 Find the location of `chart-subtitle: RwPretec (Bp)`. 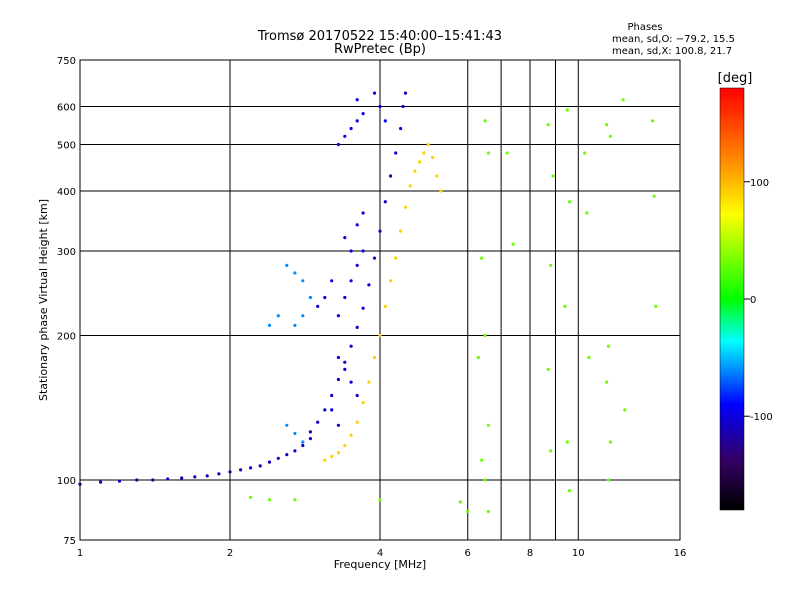

chart-subtitle: RwPretec (Bp) is located at coordinates (380, 49).